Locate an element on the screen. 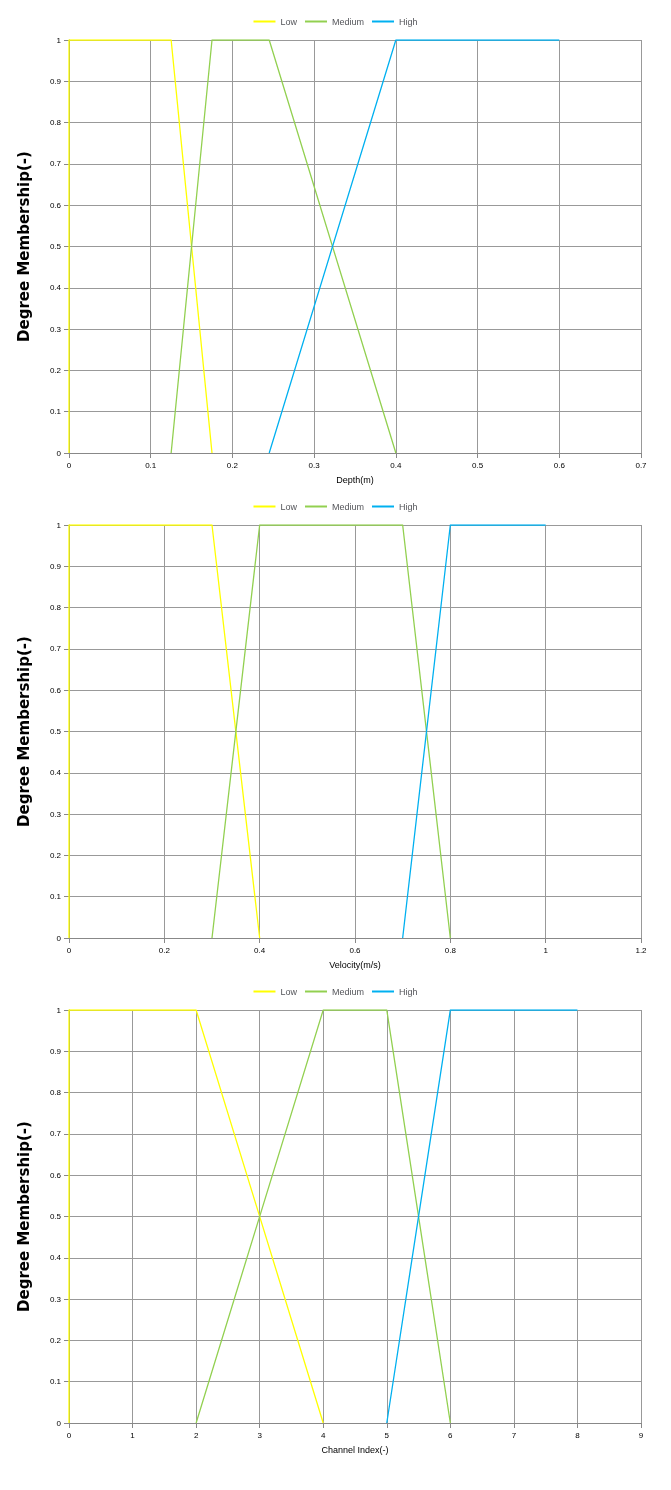  x-tick-label: 0.7 is located at coordinates (641, 465).